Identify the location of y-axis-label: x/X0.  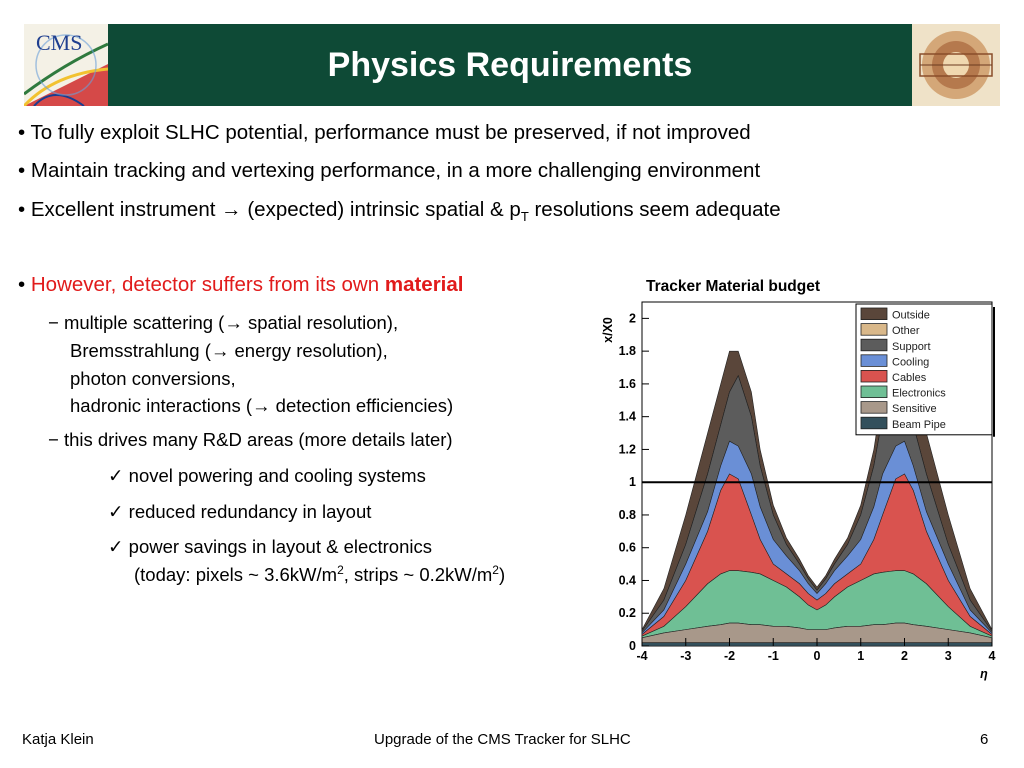
(608, 330).